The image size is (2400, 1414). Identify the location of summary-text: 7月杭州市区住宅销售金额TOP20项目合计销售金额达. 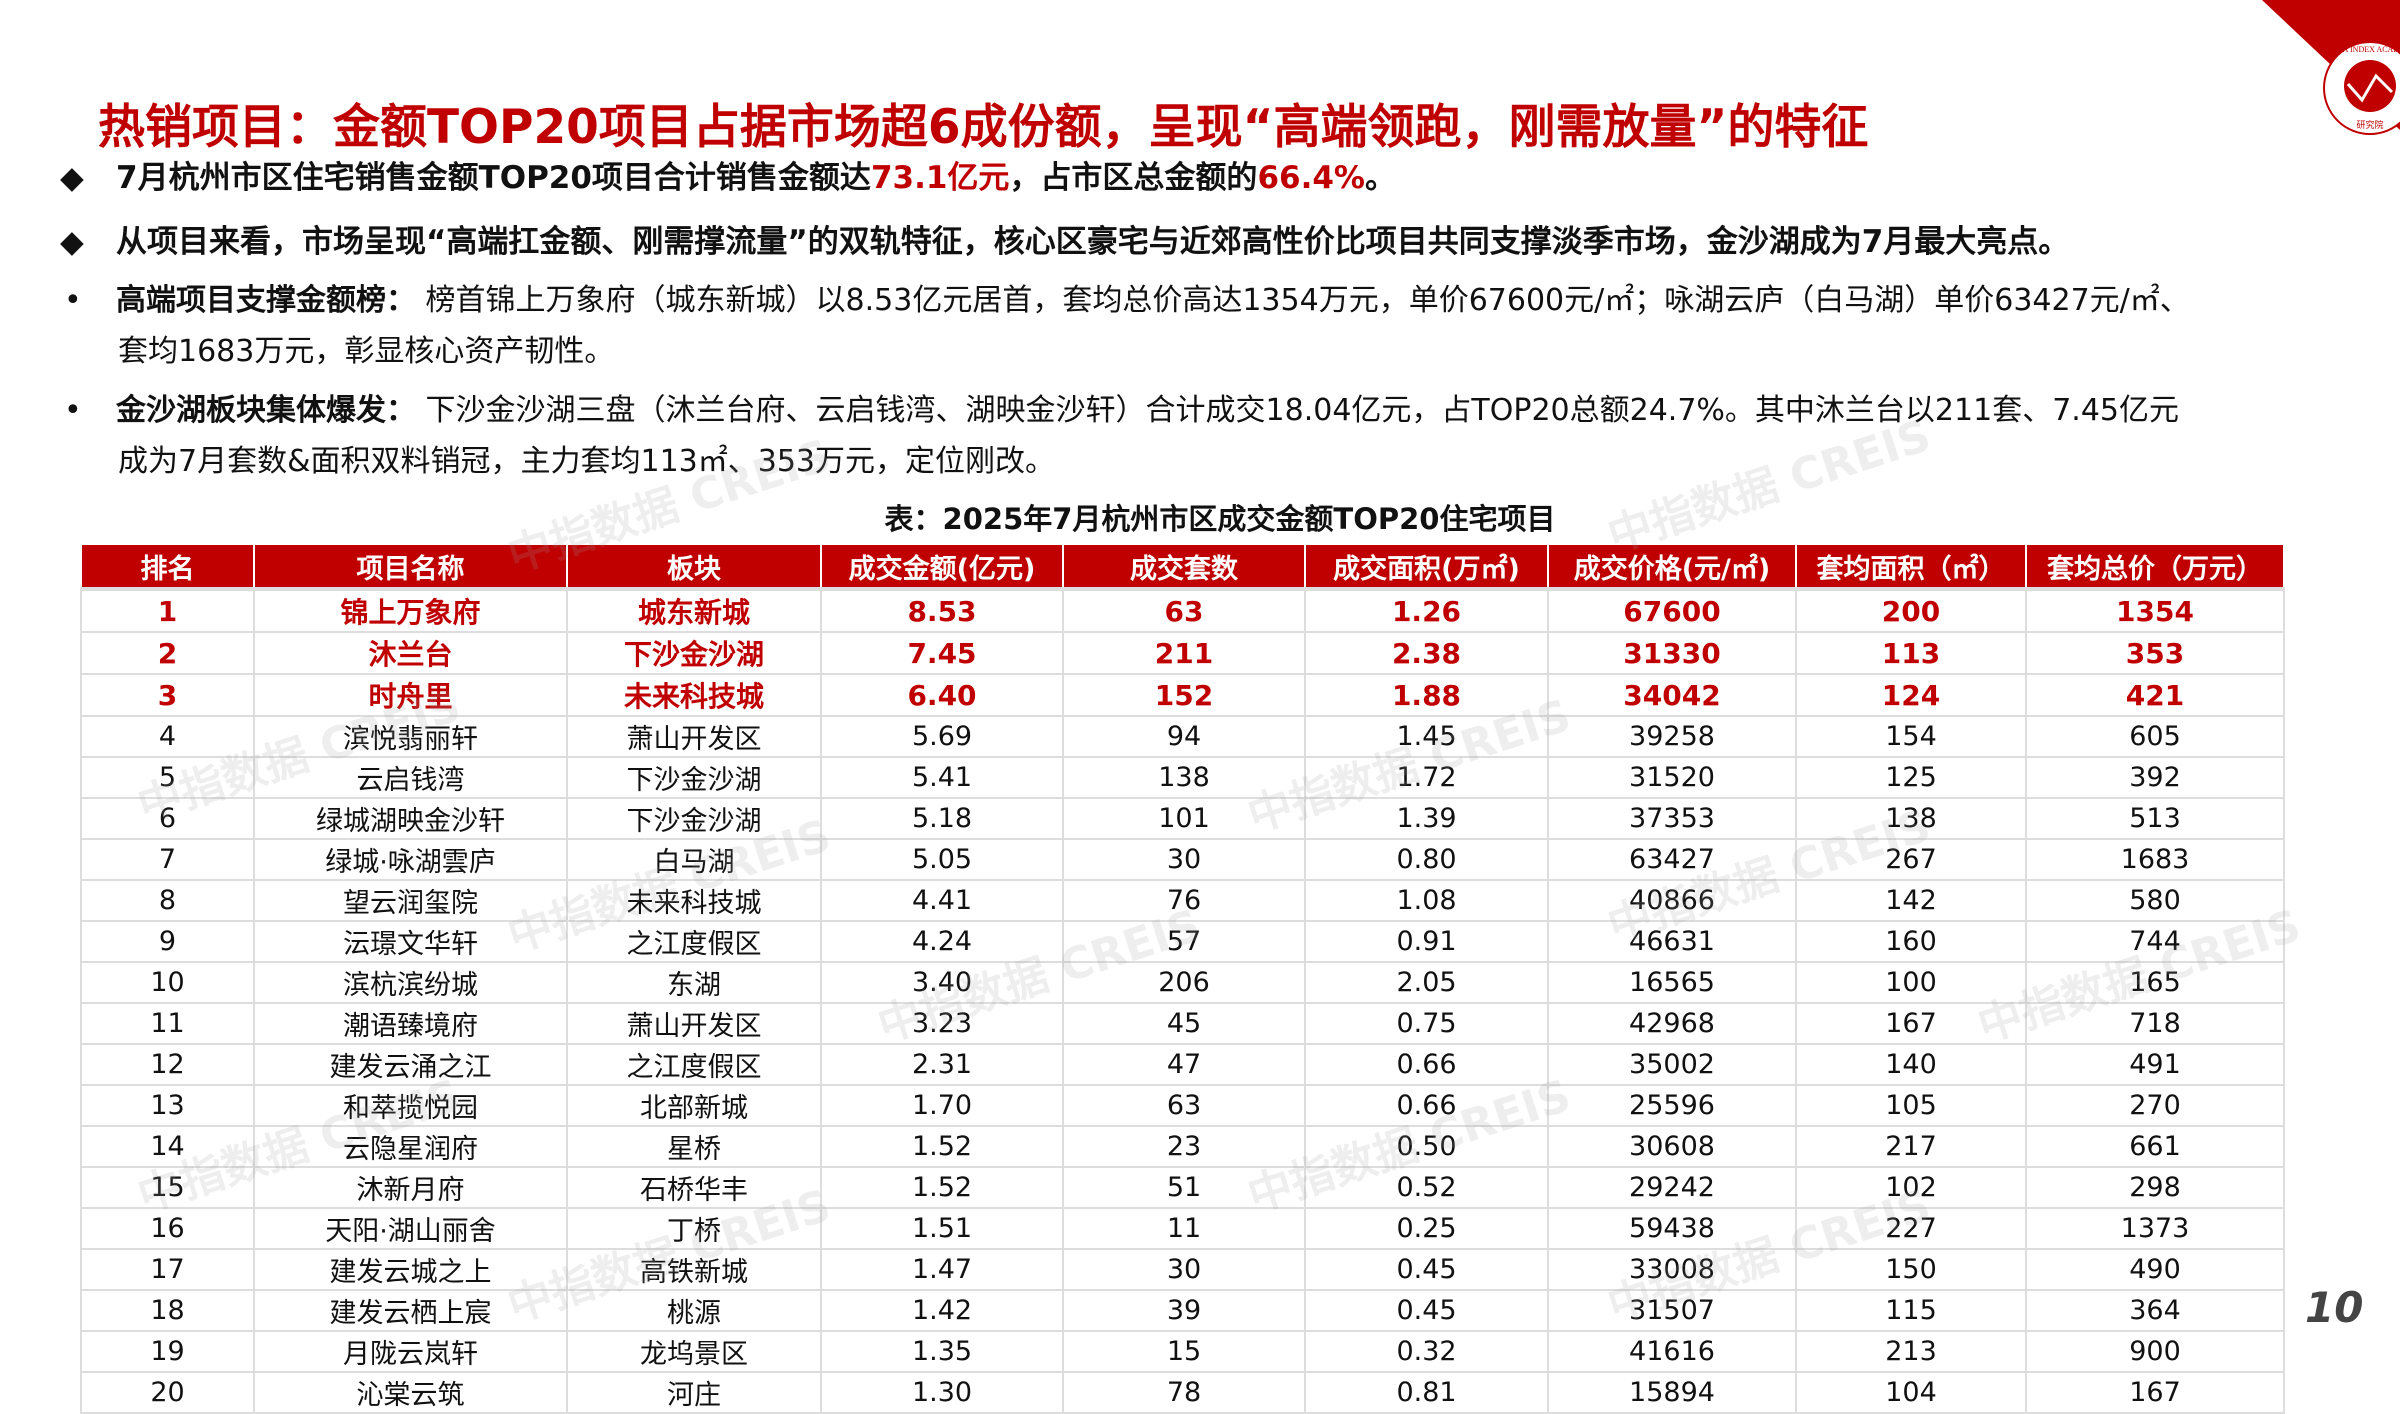
(493, 178).